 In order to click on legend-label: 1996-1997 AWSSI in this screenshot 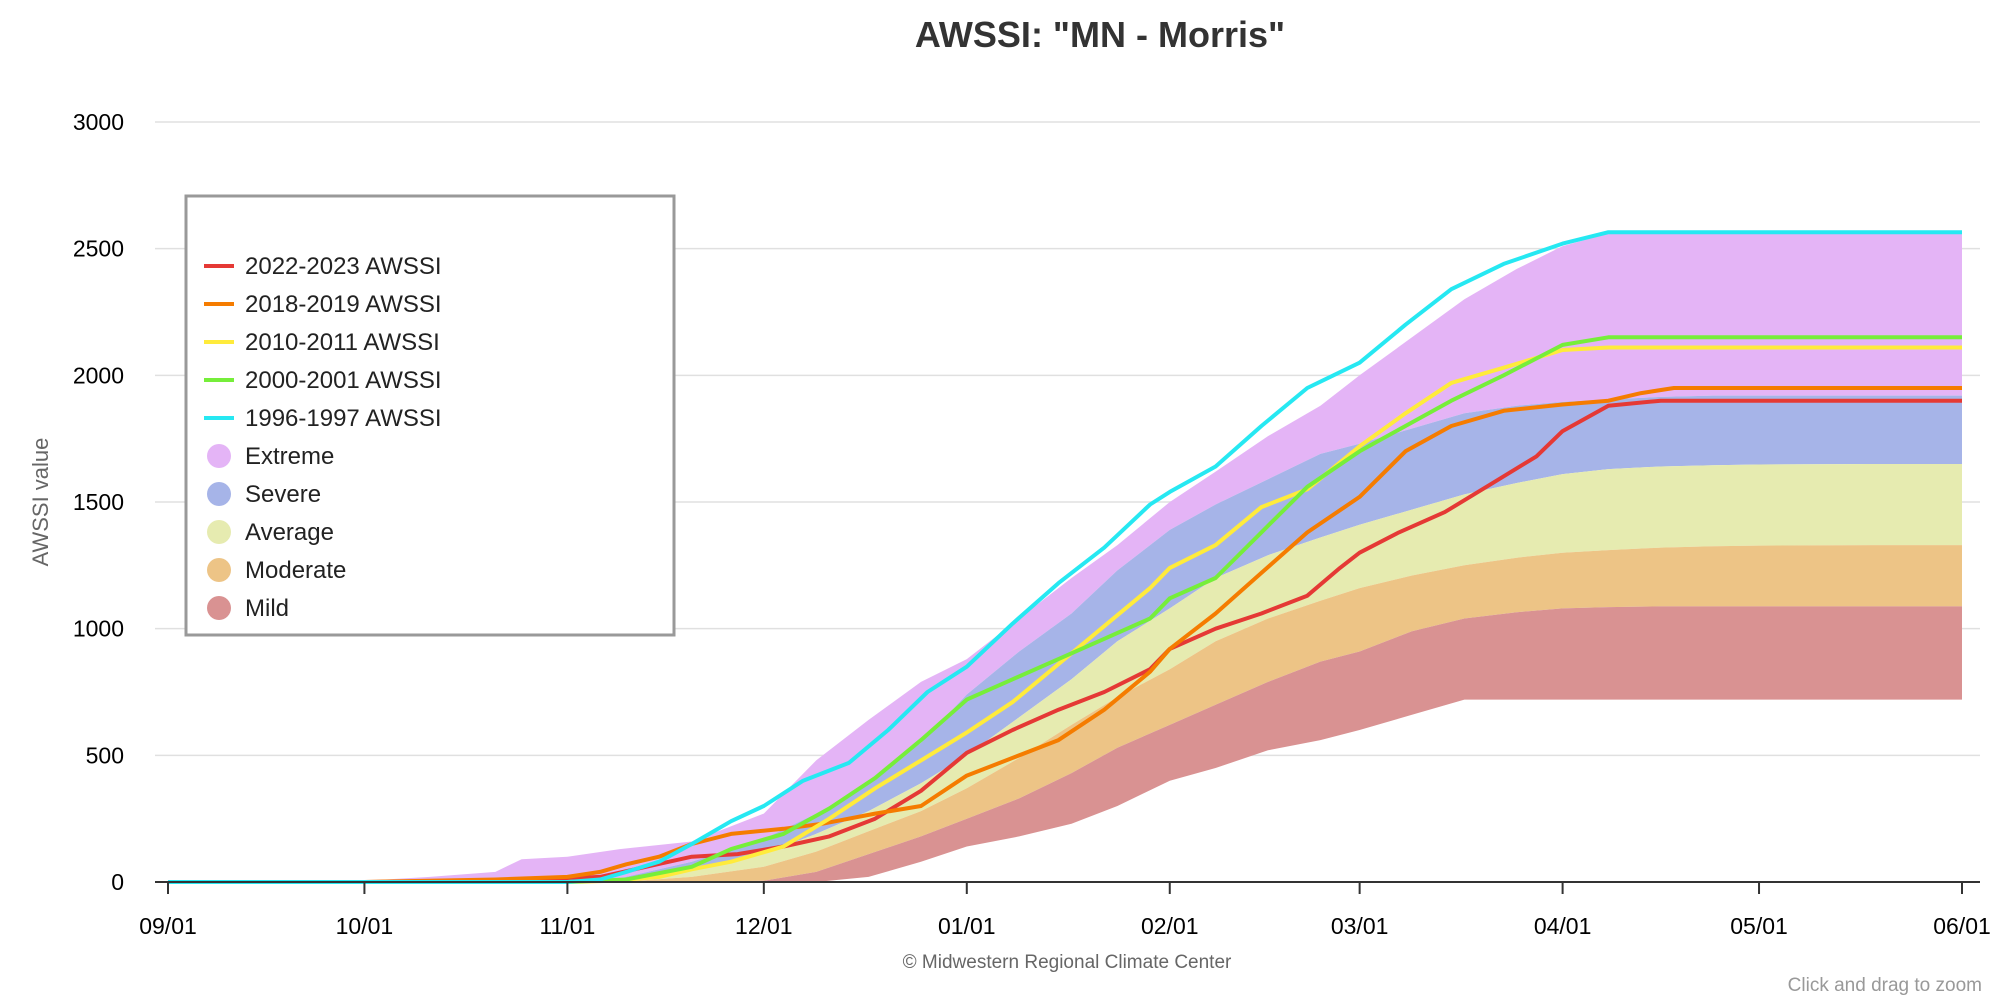, I will do `click(343, 418)`.